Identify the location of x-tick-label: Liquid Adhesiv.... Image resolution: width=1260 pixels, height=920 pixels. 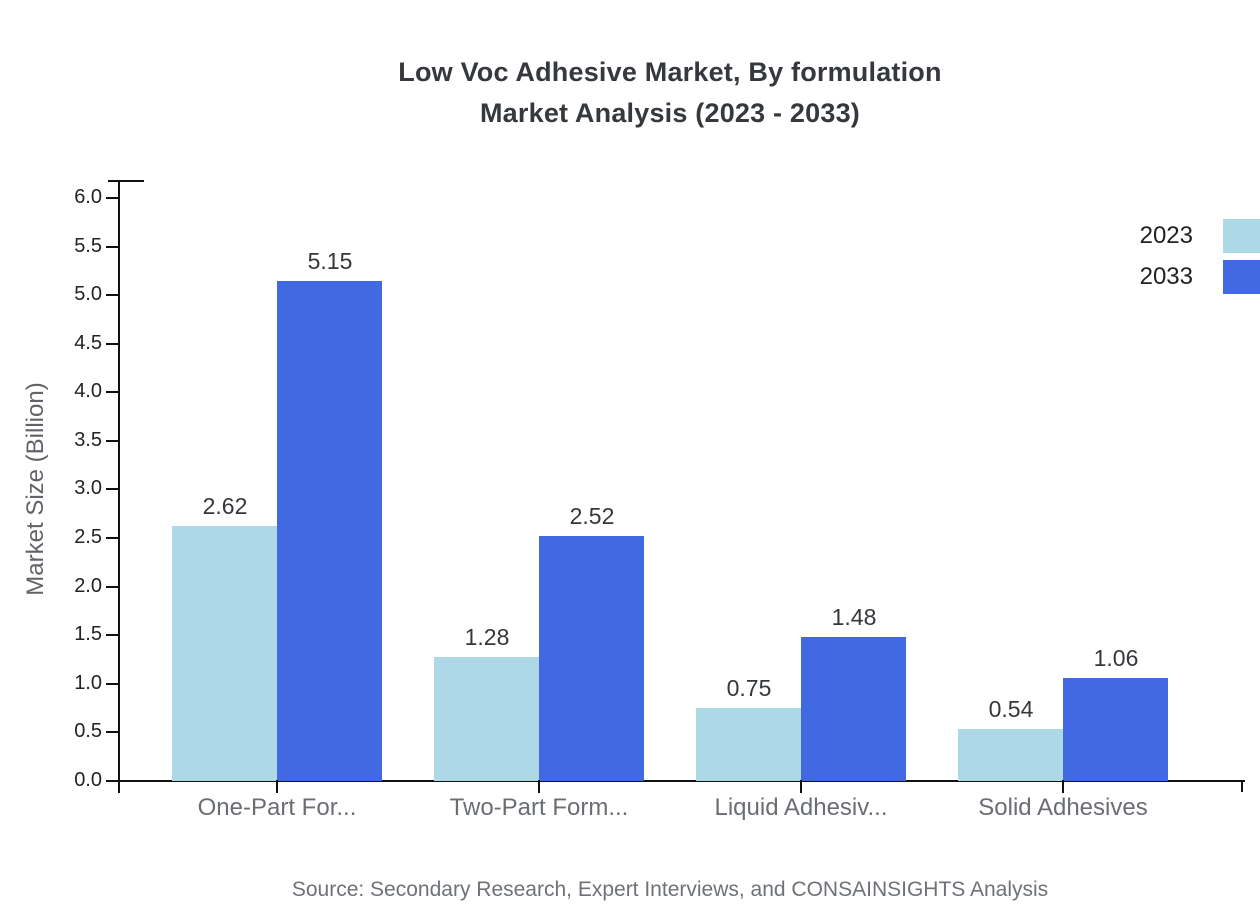
(801, 807).